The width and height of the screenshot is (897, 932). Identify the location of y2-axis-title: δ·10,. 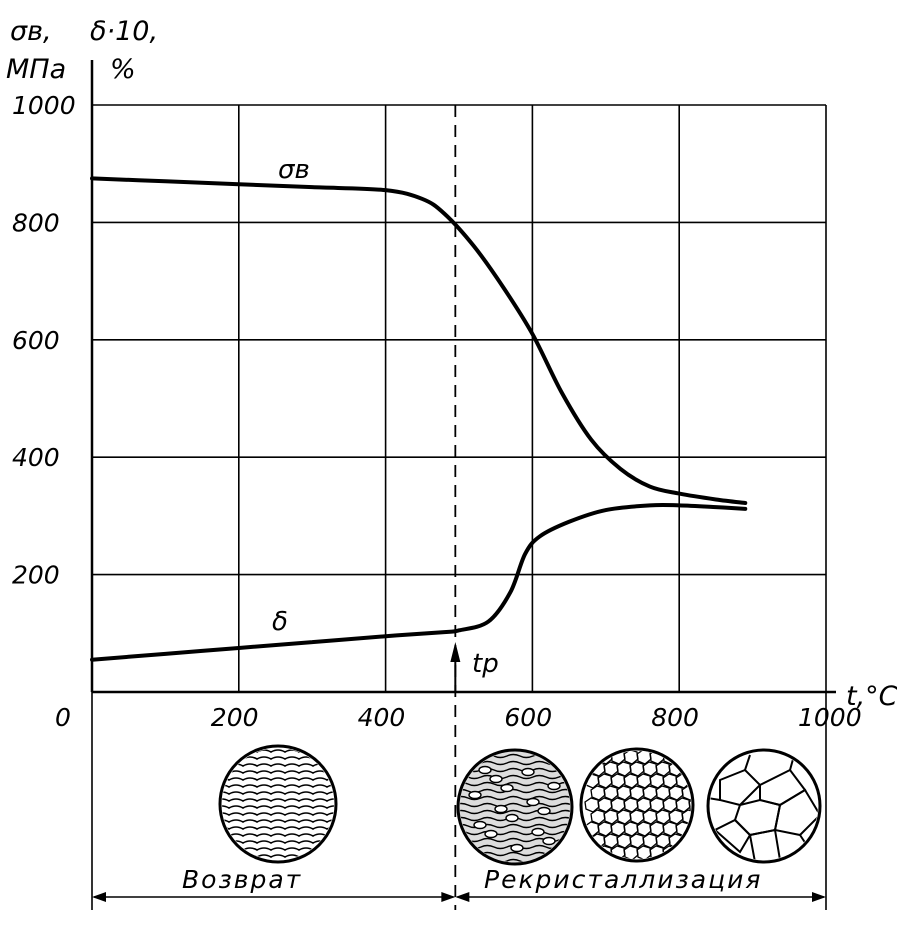
(124, 31).